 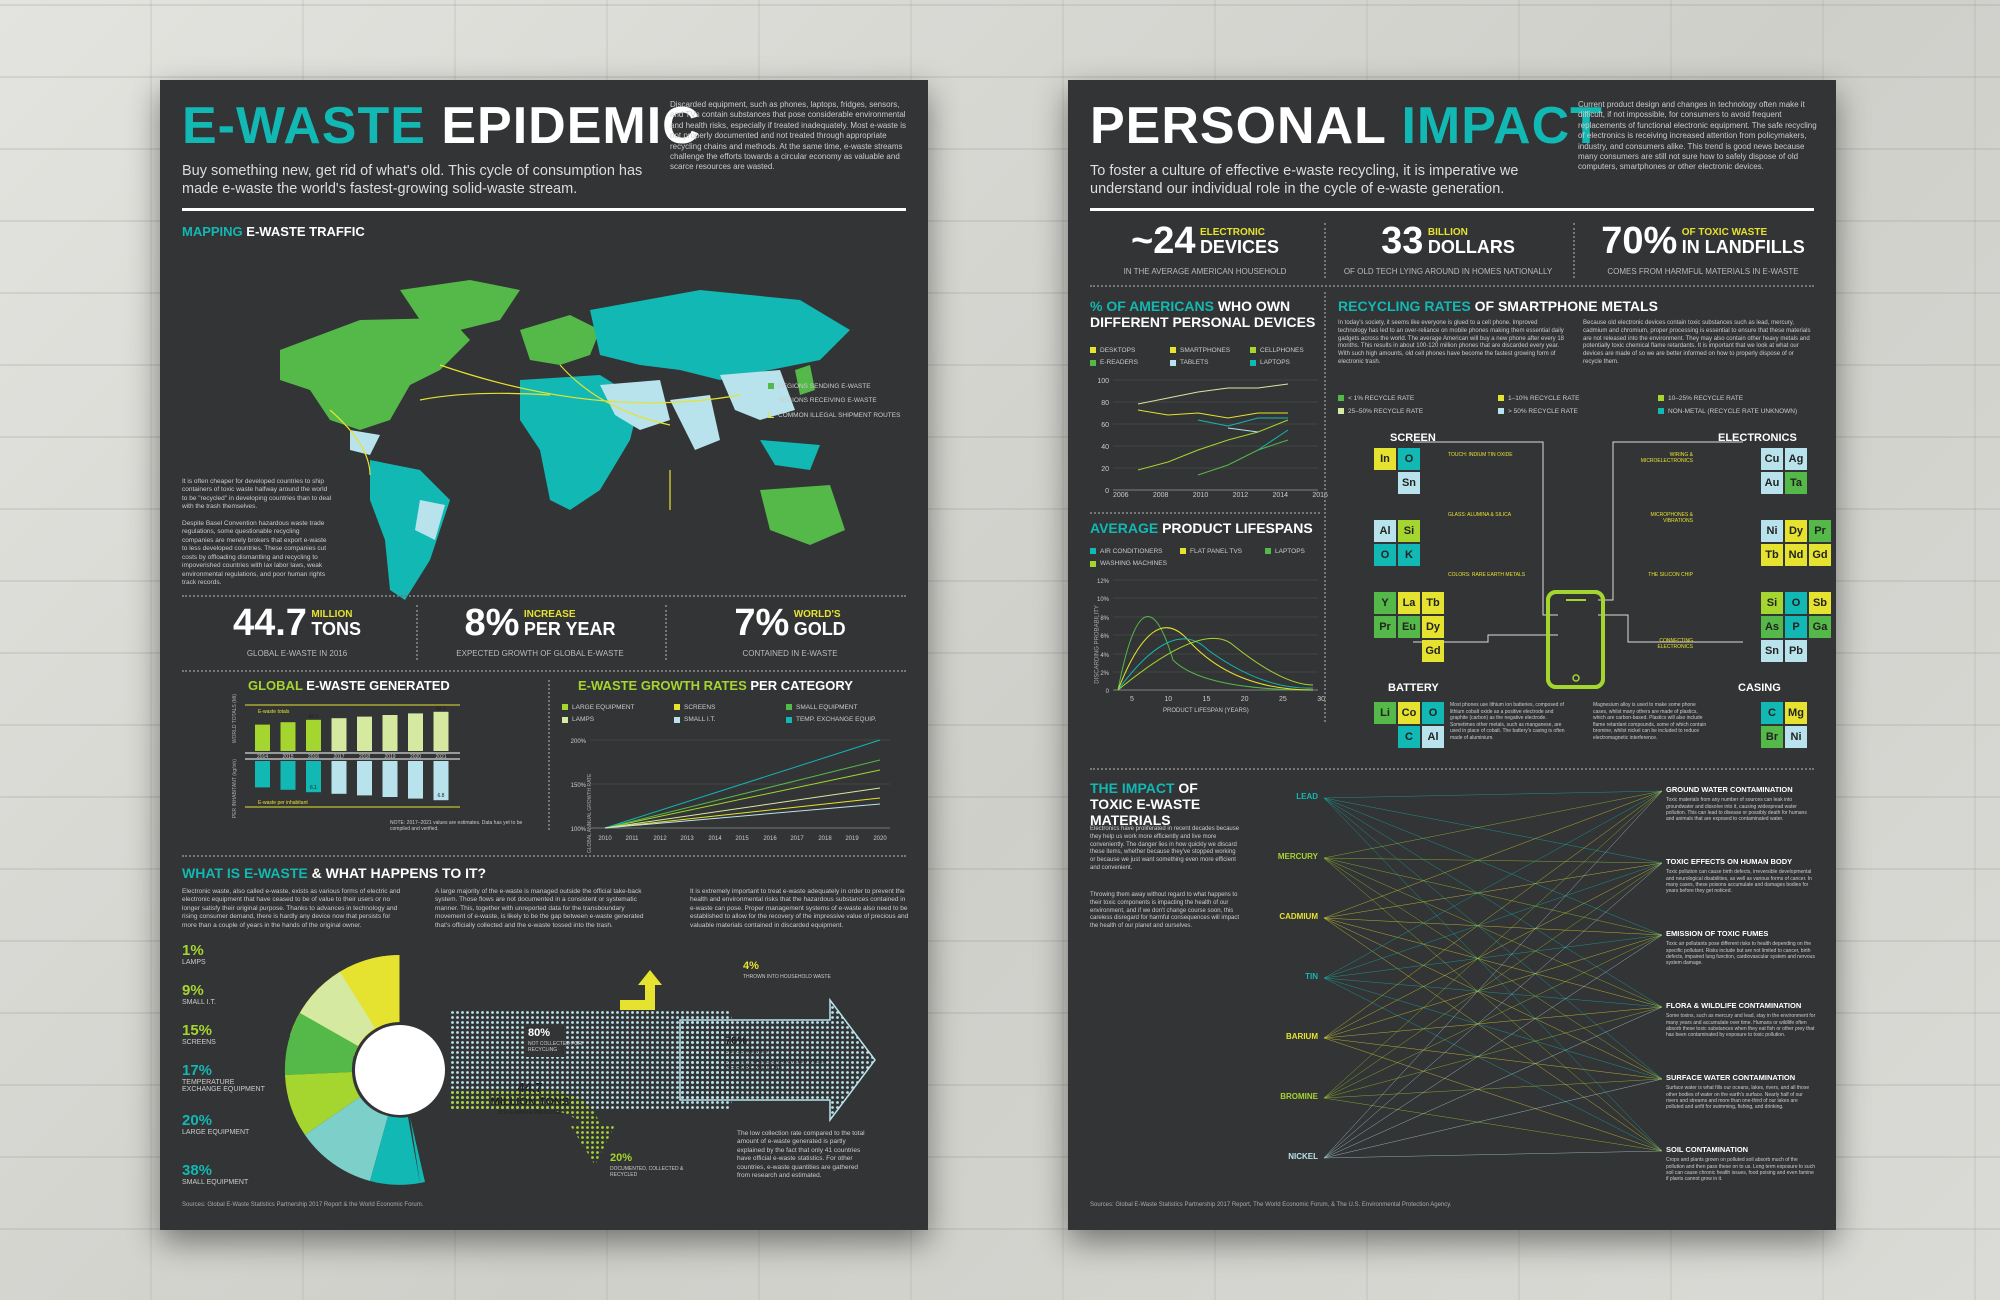 What do you see at coordinates (1207, 637) in the screenshot?
I see `lifespan-chart: 12% 10% 8% 6% 4% 2% 0` at bounding box center [1207, 637].